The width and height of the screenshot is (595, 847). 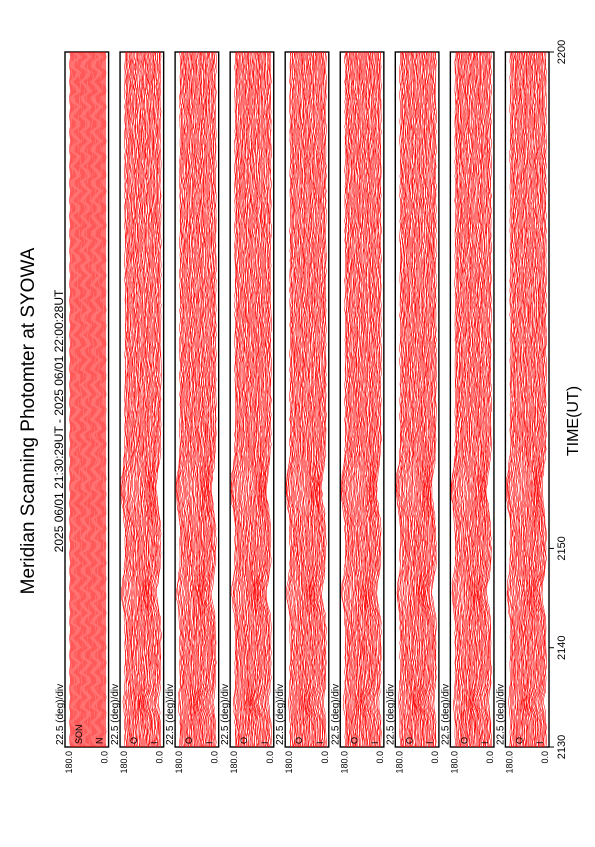 I want to click on panel-side-label: N, so click(x=100, y=741).